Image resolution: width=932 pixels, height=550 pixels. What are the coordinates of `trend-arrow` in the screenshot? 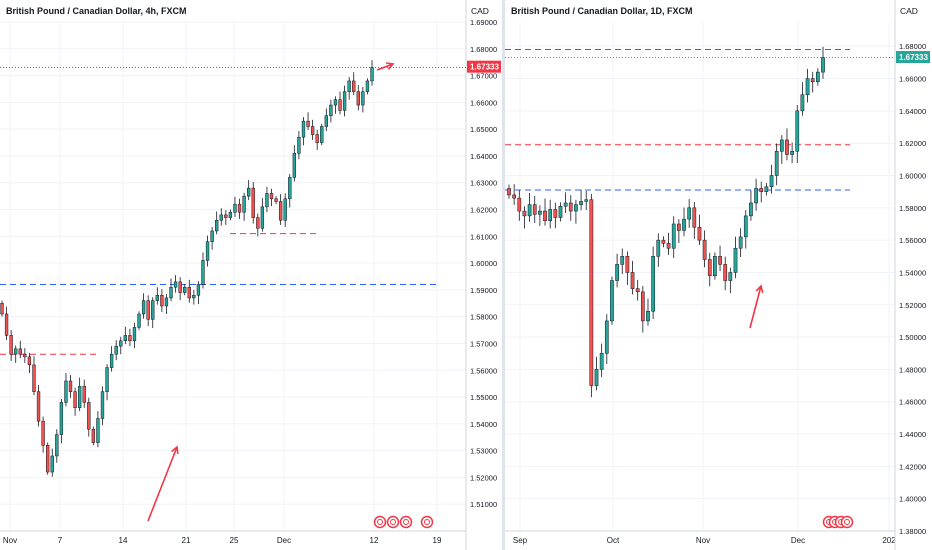 It's located at (162, 484).